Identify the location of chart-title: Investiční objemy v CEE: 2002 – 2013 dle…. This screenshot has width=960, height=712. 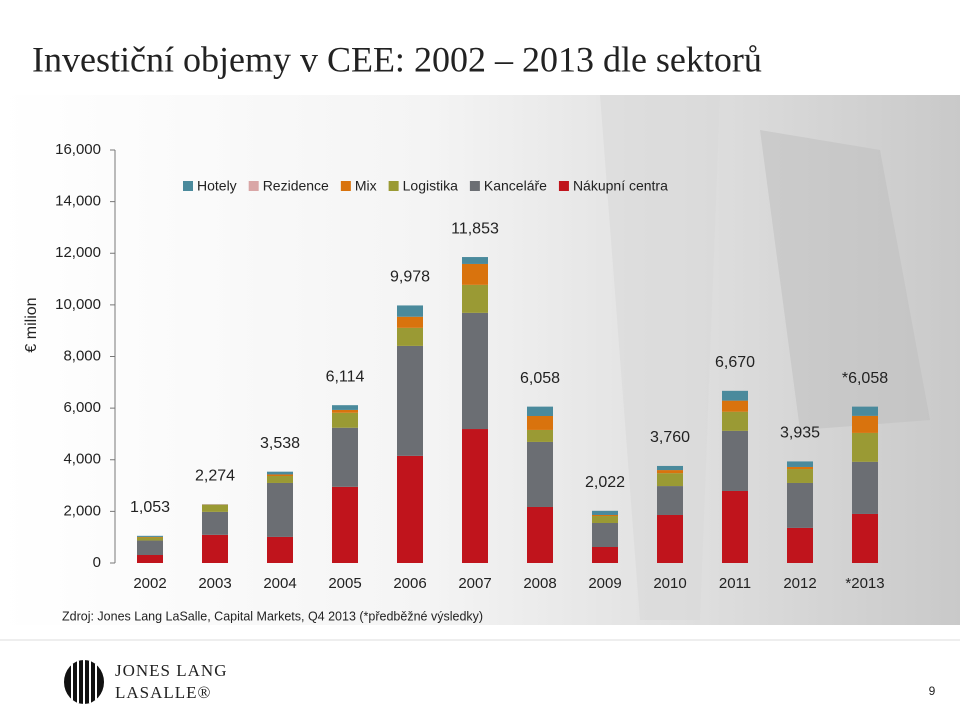
(397, 59).